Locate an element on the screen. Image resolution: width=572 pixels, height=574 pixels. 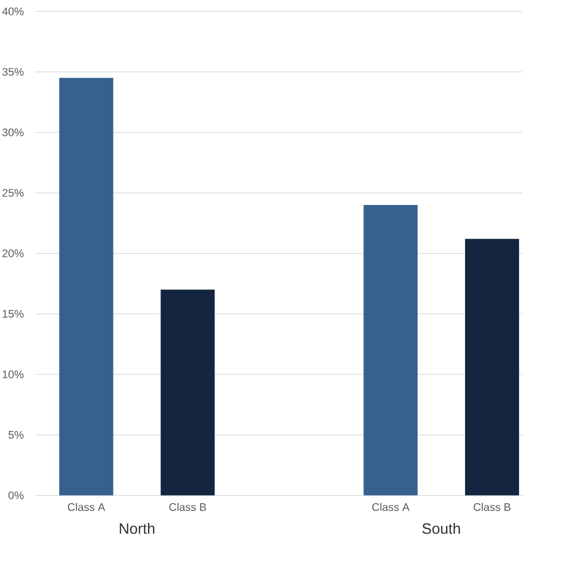
text: North is located at coordinates (137, 528).